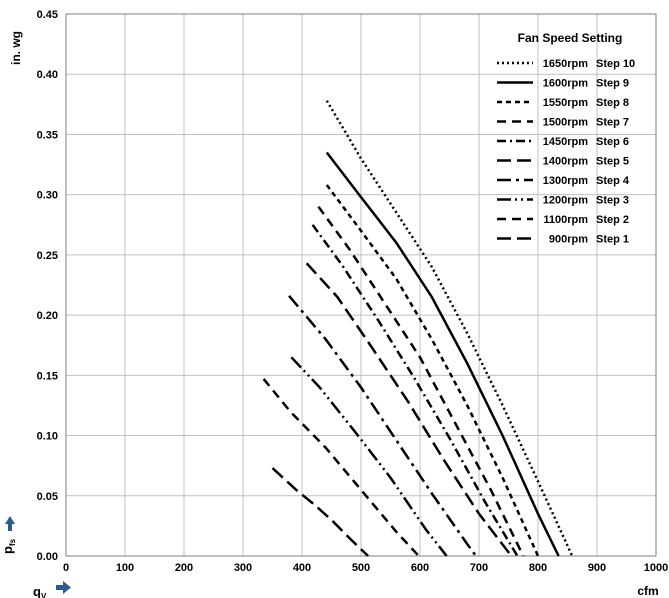 The width and height of the screenshot is (669, 598). What do you see at coordinates (656, 568) in the screenshot?
I see `x-tick-label: 1000` at bounding box center [656, 568].